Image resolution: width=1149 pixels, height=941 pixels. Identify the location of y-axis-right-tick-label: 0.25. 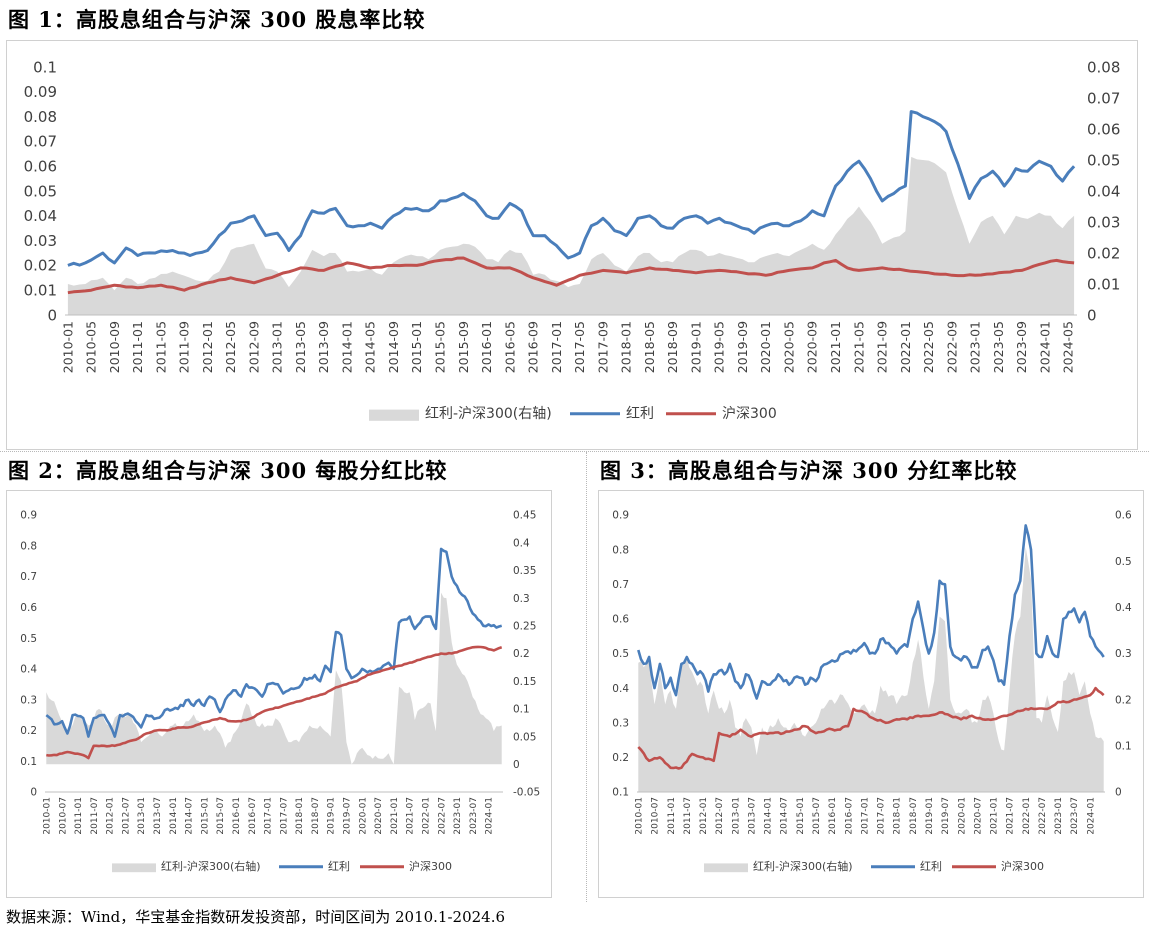
(524, 626).